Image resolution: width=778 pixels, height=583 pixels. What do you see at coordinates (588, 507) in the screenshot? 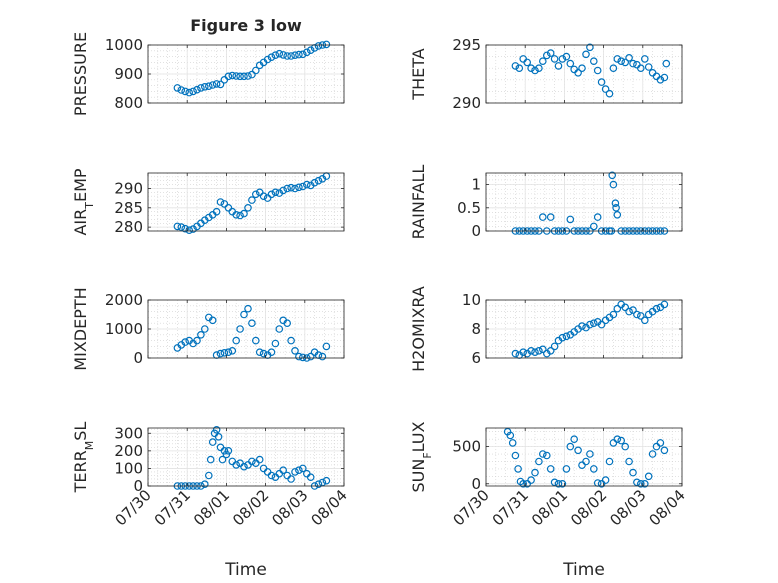
I see `x-tick-label: 08/02` at bounding box center [588, 507].